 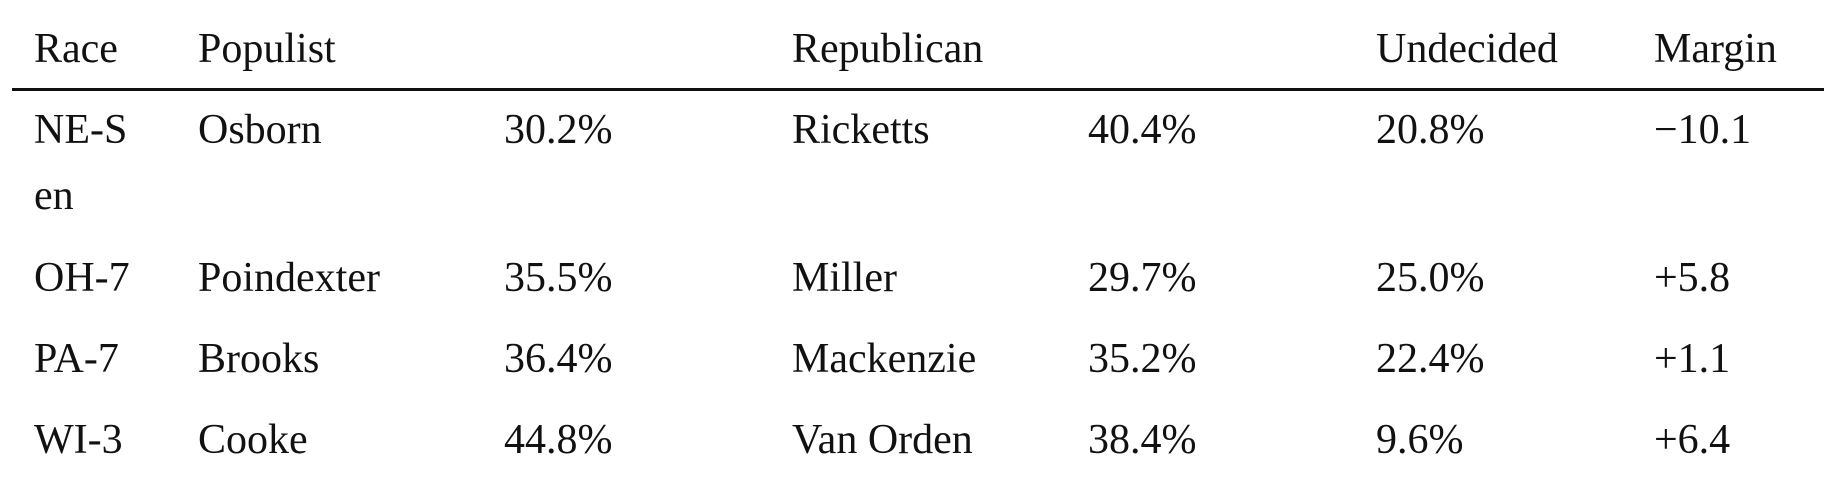 What do you see at coordinates (76, 49) in the screenshot?
I see `header-cell: Race` at bounding box center [76, 49].